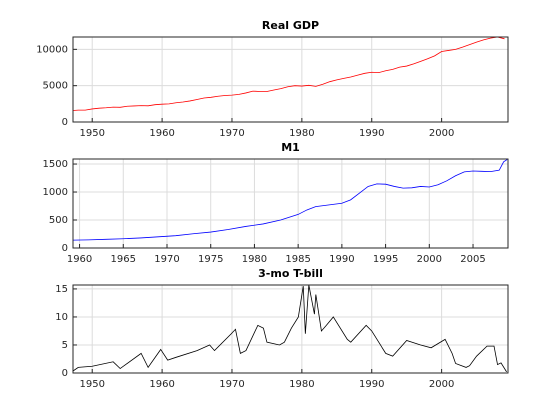 The height and width of the screenshot is (420, 560). What do you see at coordinates (123, 259) in the screenshot?
I see `x-tick-label: 1965` at bounding box center [123, 259].